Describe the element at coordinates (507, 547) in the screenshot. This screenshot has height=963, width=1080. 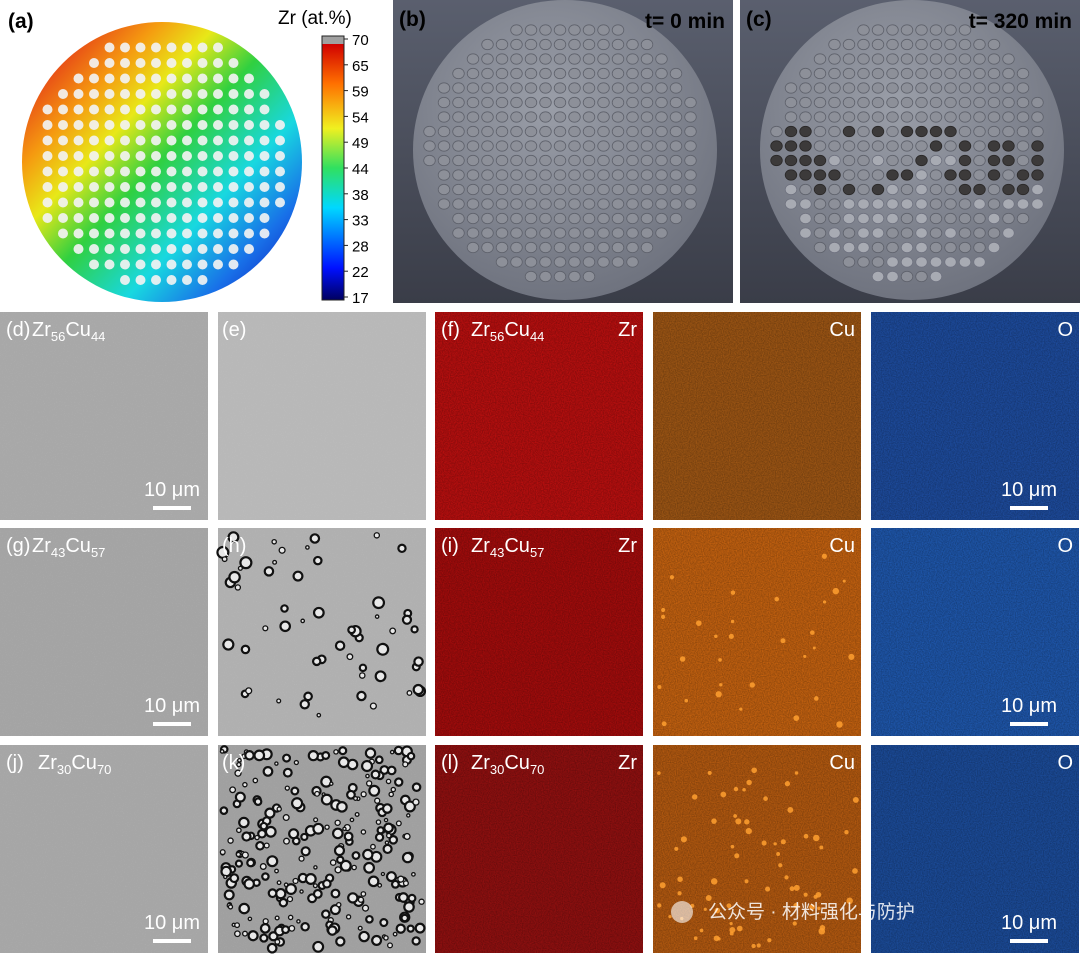
I see `composition: Zr43Cu57` at that location.